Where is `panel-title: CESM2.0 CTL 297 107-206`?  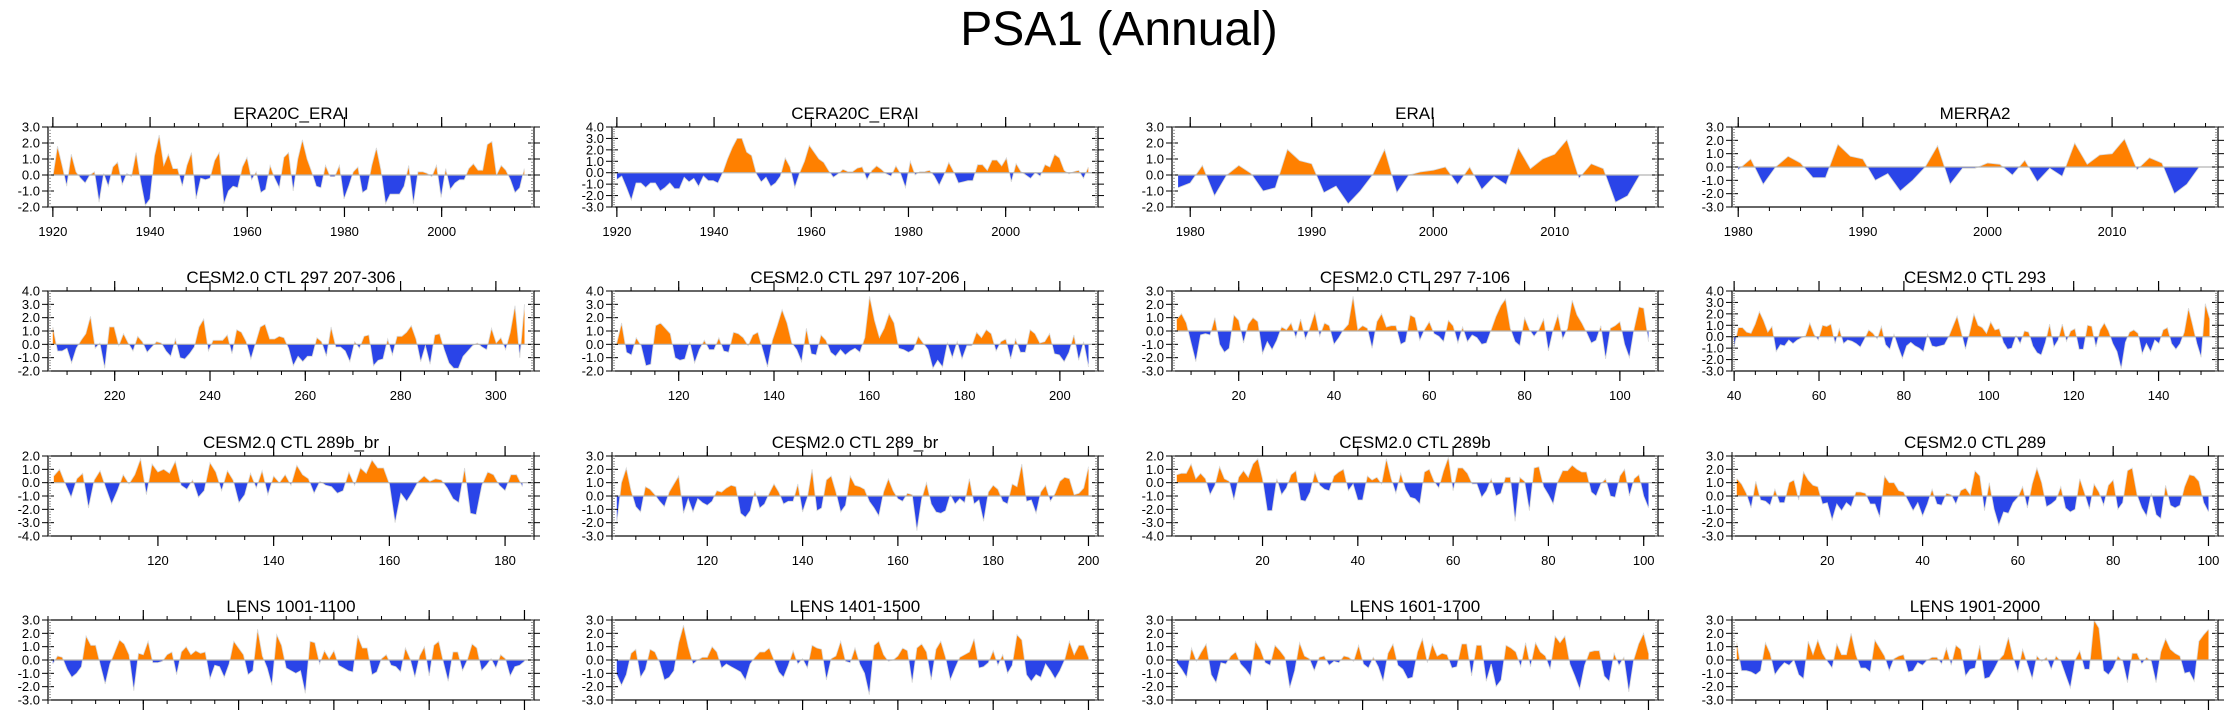
panel-title: CESM2.0 CTL 297 107-206 is located at coordinates (854, 277).